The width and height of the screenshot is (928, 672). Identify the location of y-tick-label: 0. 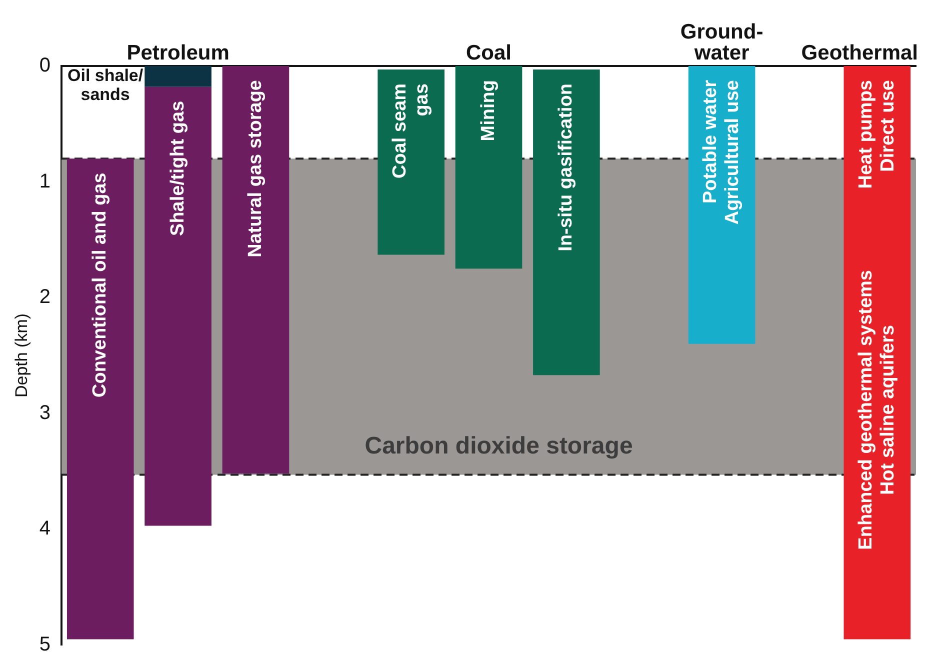
(45, 65).